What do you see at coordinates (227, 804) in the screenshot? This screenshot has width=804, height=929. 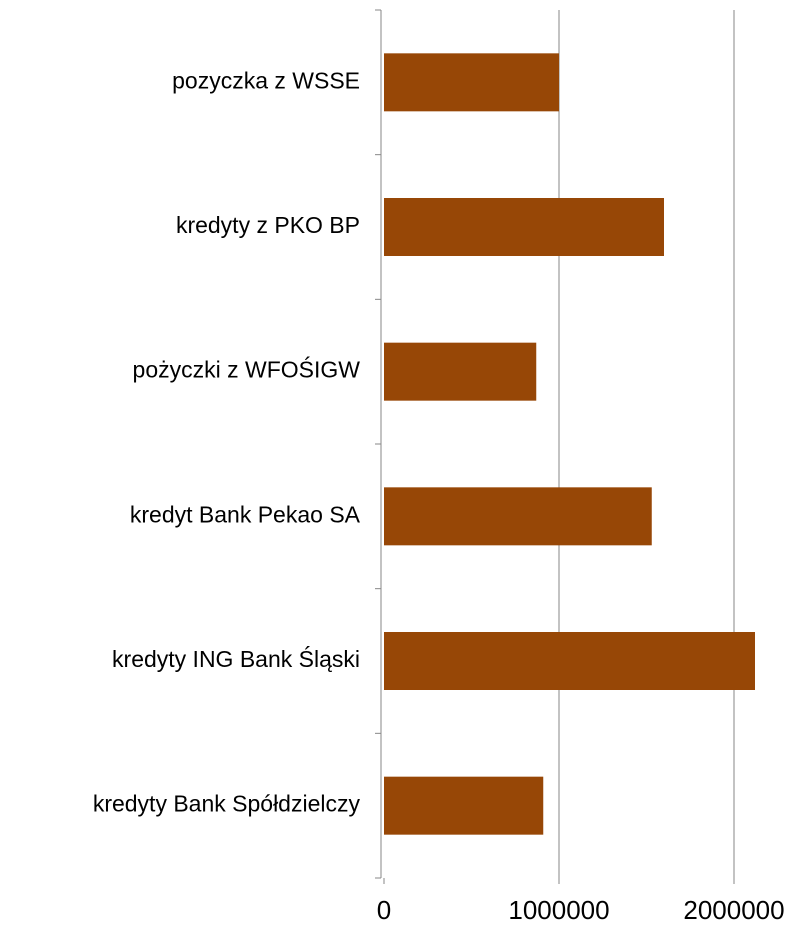 I see `y-tick-label: kredyty Bank Spółdzielczy` at bounding box center [227, 804].